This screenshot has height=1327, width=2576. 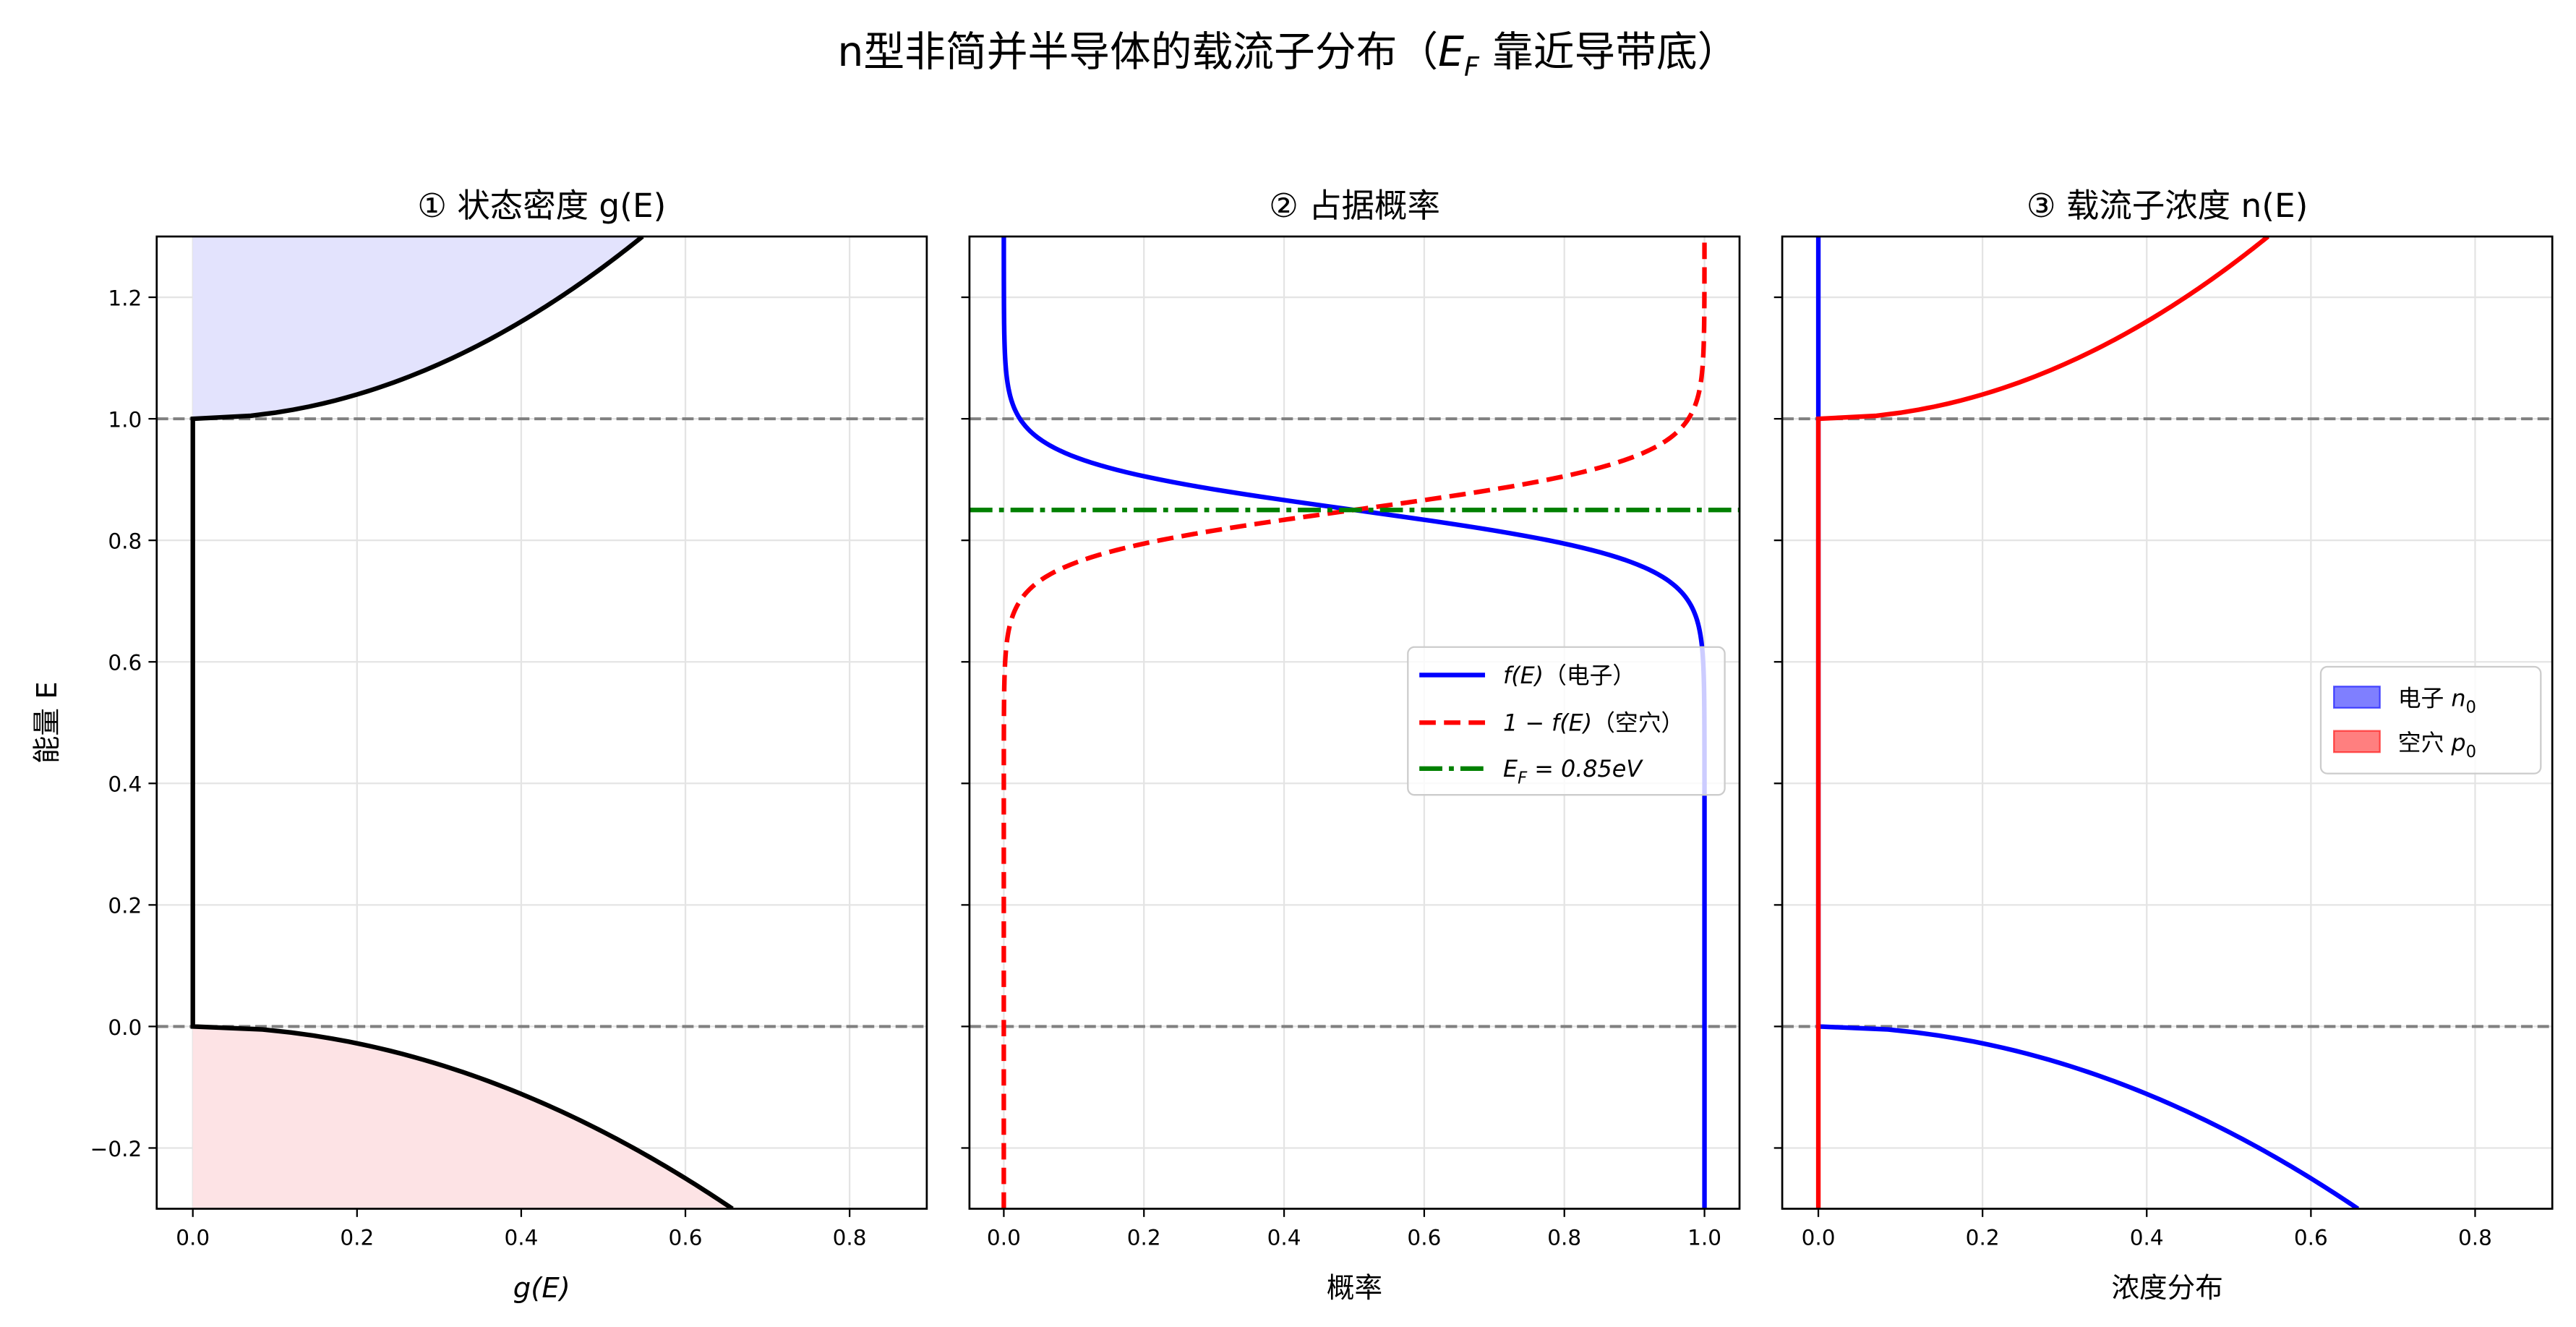 I want to click on y-tick-label: 0.4, so click(x=125, y=784).